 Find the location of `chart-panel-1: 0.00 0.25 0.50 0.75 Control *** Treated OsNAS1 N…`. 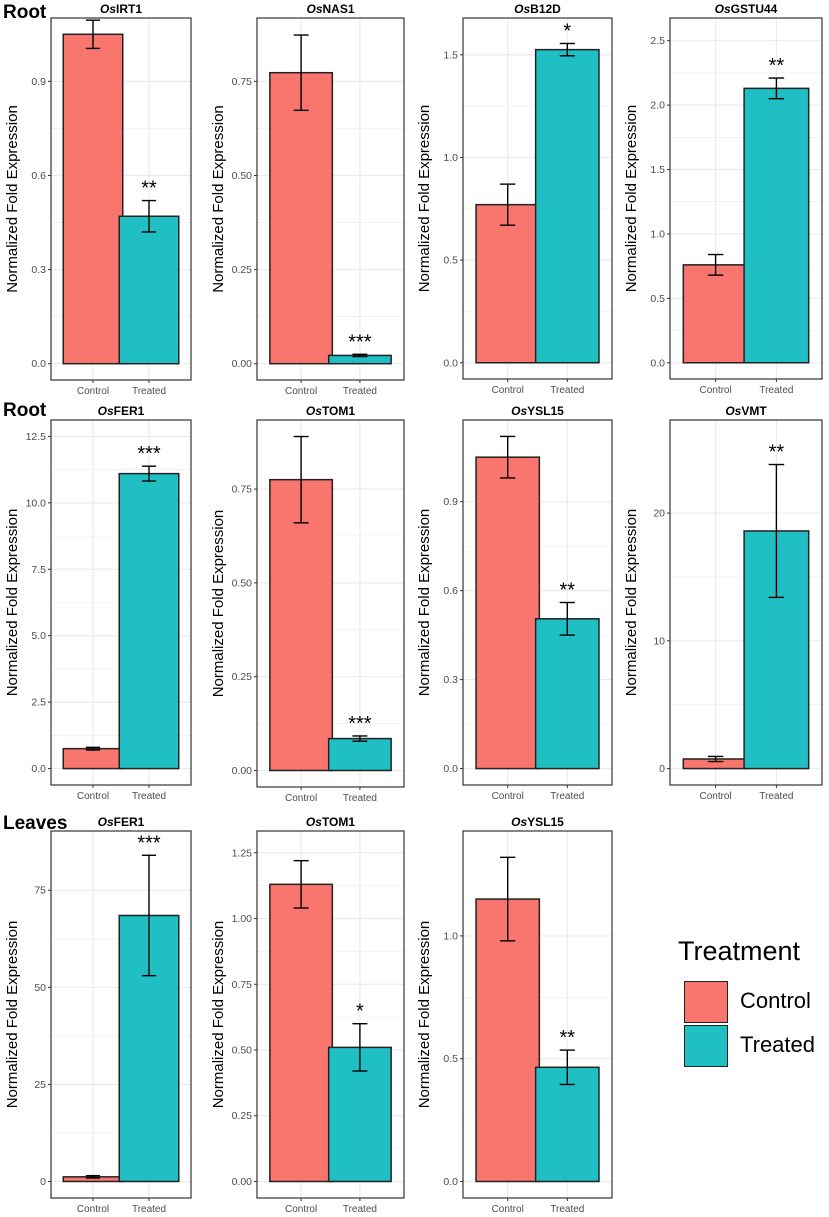

chart-panel-1: 0.00 0.25 0.50 0.75 Control *** Treated OsNAS1 N… is located at coordinates (307, 199).